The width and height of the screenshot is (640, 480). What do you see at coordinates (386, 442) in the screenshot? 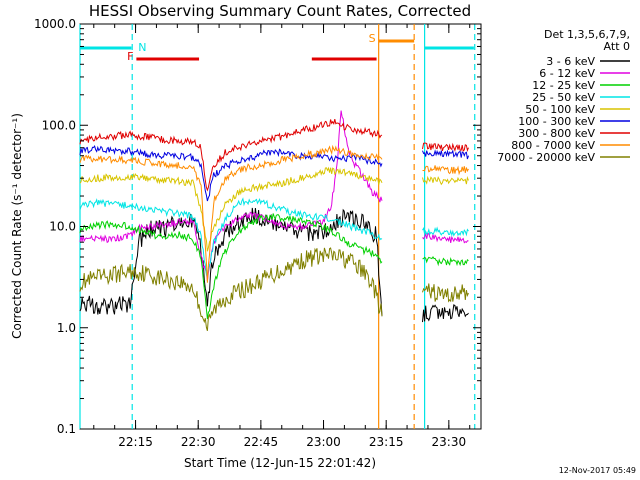
I see `x-tick-label: 23:15` at bounding box center [386, 442].